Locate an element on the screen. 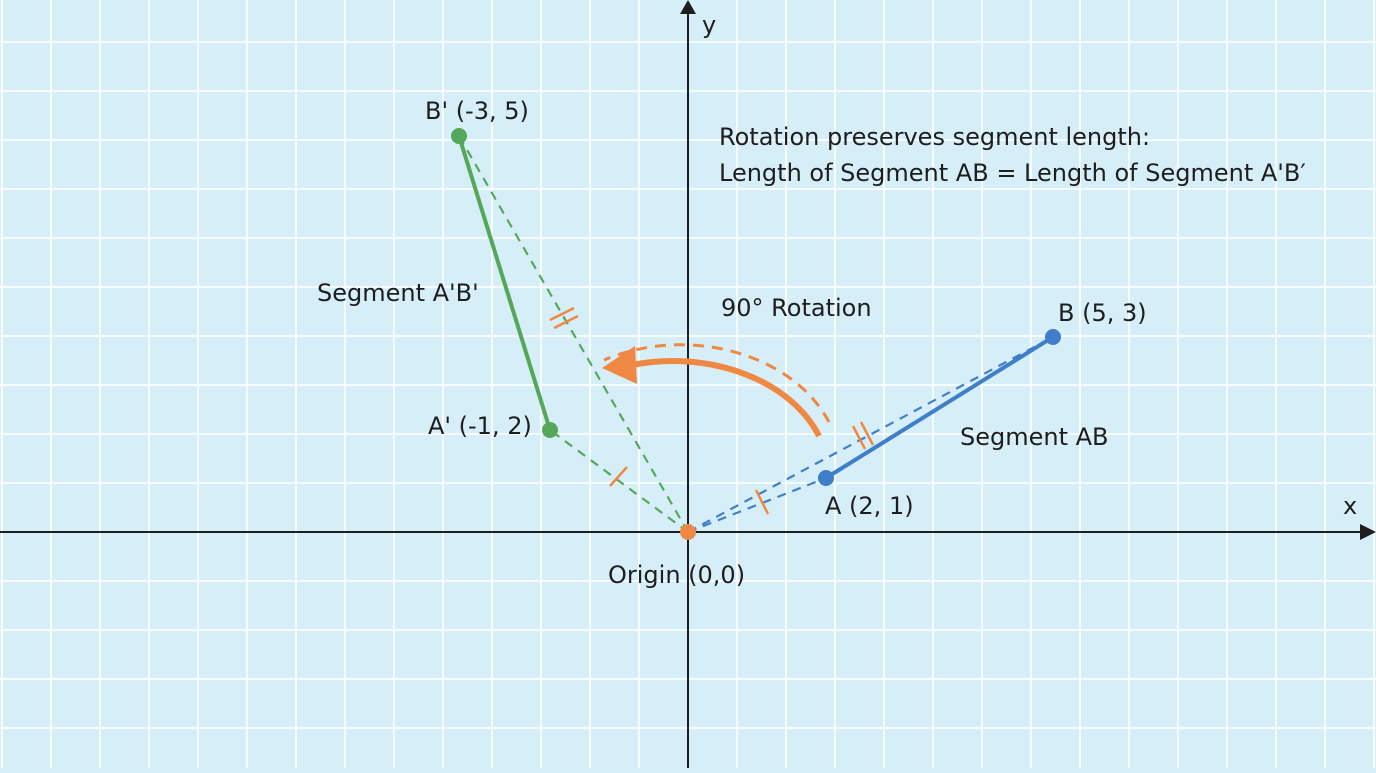 The height and width of the screenshot is (773, 1376). radius-origin-to-b-prime is located at coordinates (573, 334).